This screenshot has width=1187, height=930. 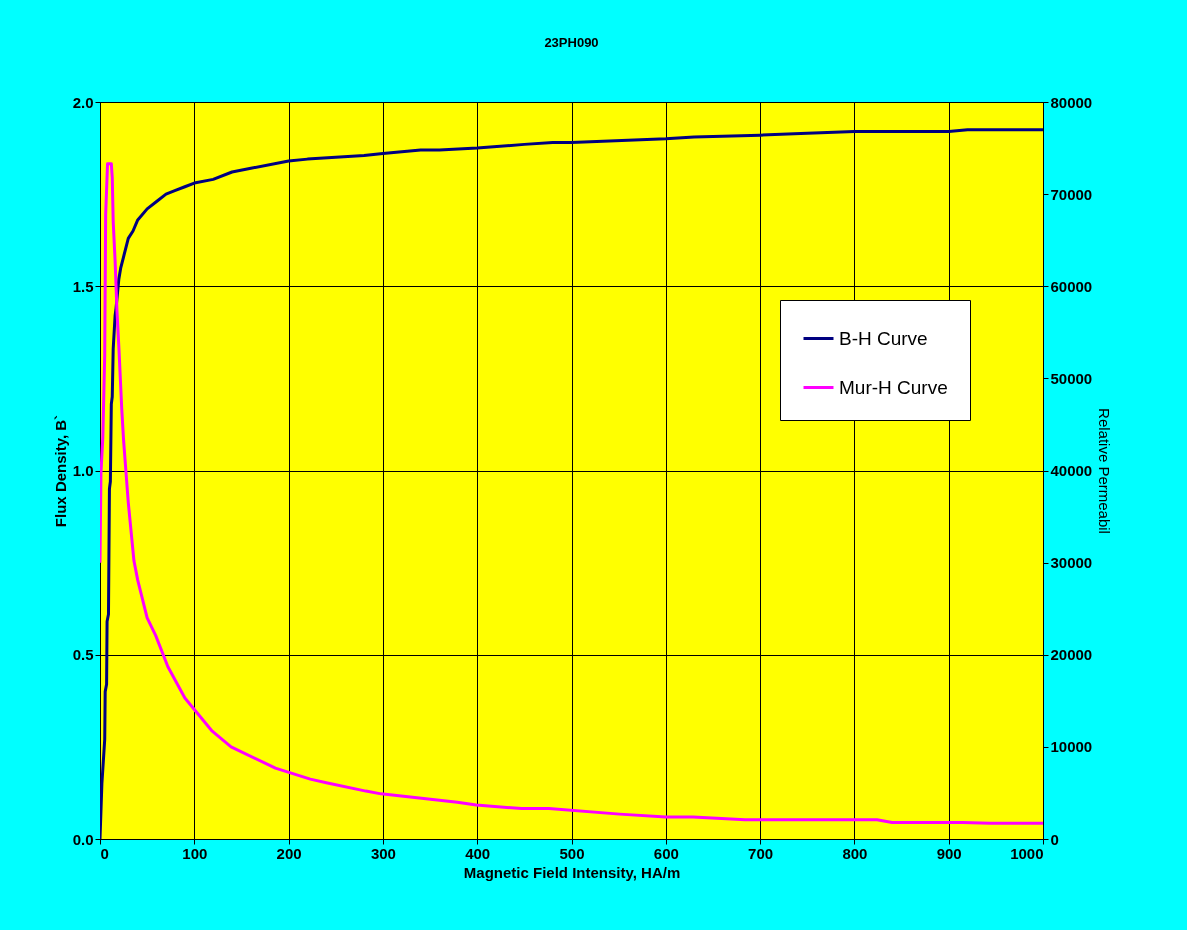 What do you see at coordinates (1071, 286) in the screenshot?
I see `y2-tick-label: 60000` at bounding box center [1071, 286].